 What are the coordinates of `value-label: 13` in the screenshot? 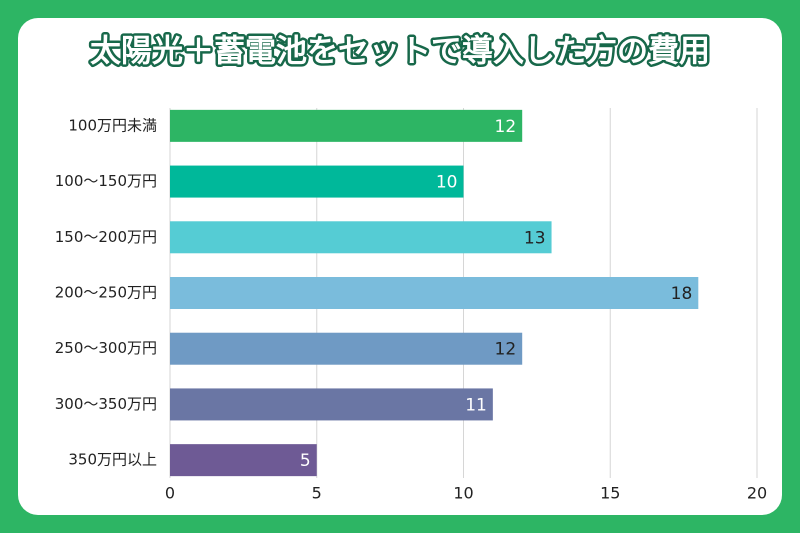 It's located at (535, 238).